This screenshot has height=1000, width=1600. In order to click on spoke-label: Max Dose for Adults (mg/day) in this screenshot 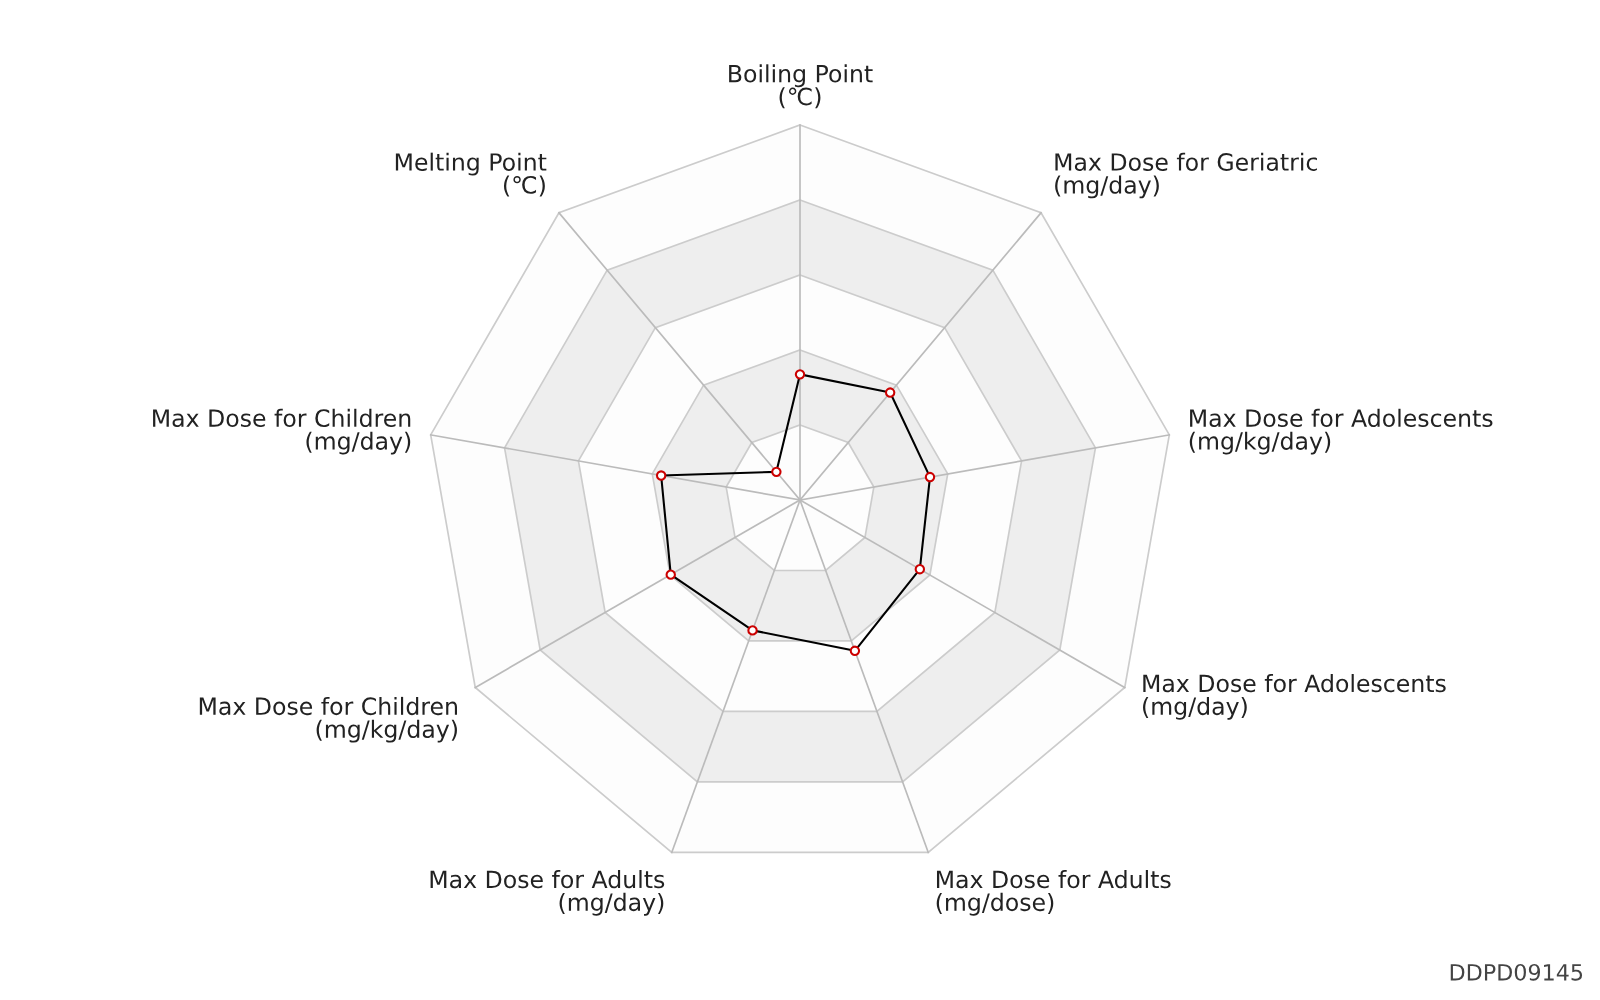, I will do `click(547, 893)`.